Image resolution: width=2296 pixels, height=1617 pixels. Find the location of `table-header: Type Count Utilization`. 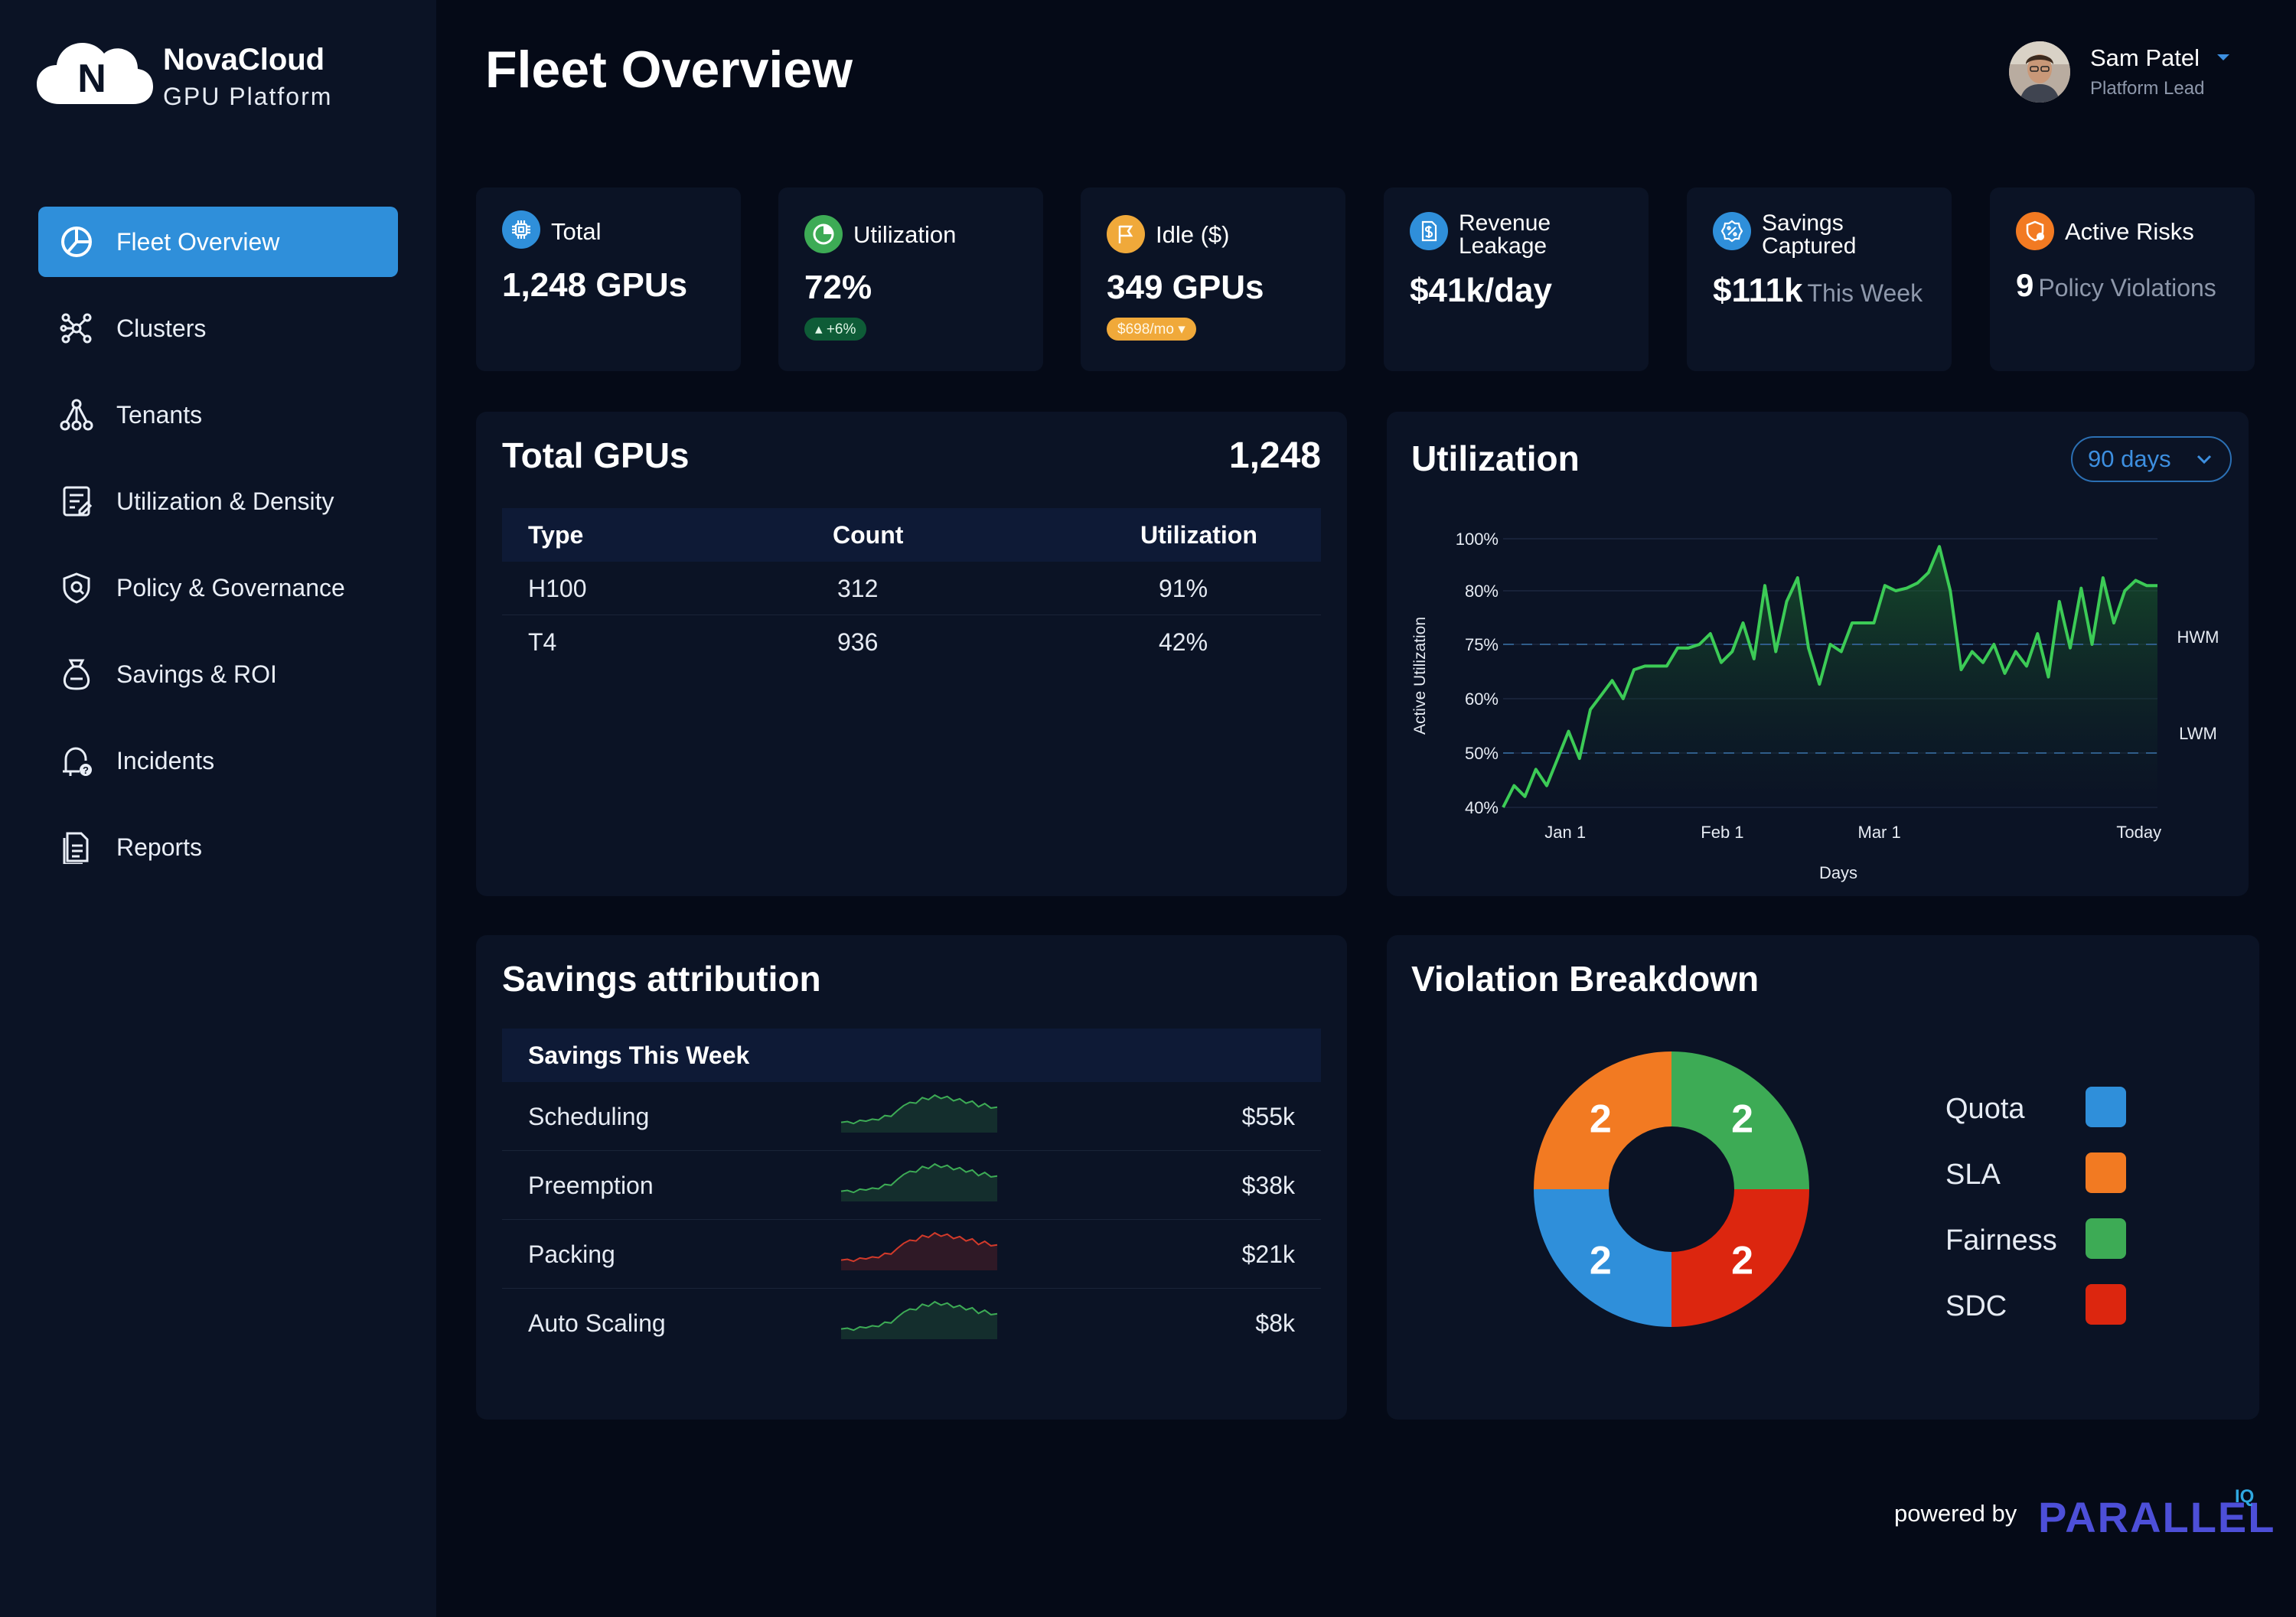

table-header: Type Count Utilization is located at coordinates (911, 535).